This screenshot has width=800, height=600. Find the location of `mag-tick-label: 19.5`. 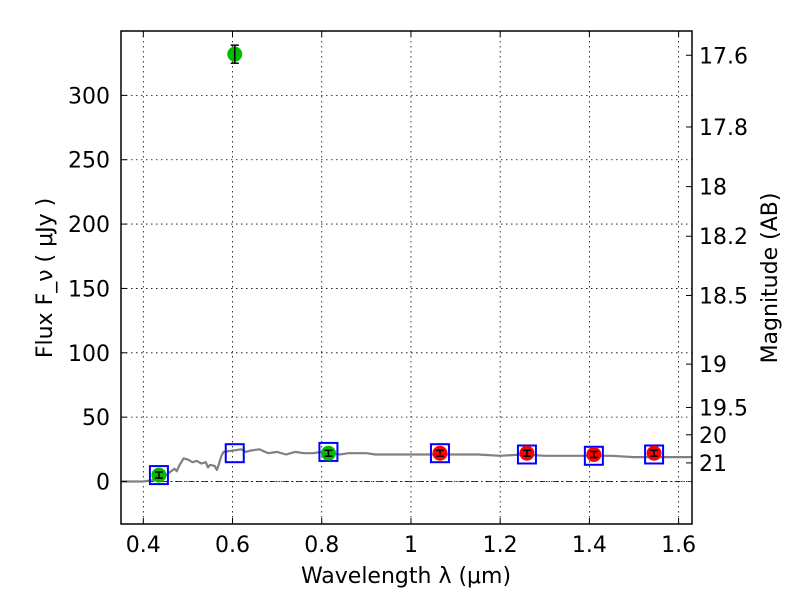

mag-tick-label: 19.5 is located at coordinates (723, 408).